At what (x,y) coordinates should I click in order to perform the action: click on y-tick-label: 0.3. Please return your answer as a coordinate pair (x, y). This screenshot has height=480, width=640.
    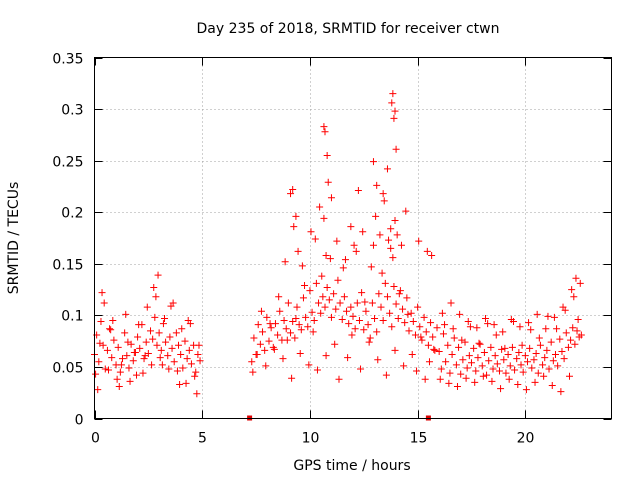
    Looking at the image, I should click on (72, 111).